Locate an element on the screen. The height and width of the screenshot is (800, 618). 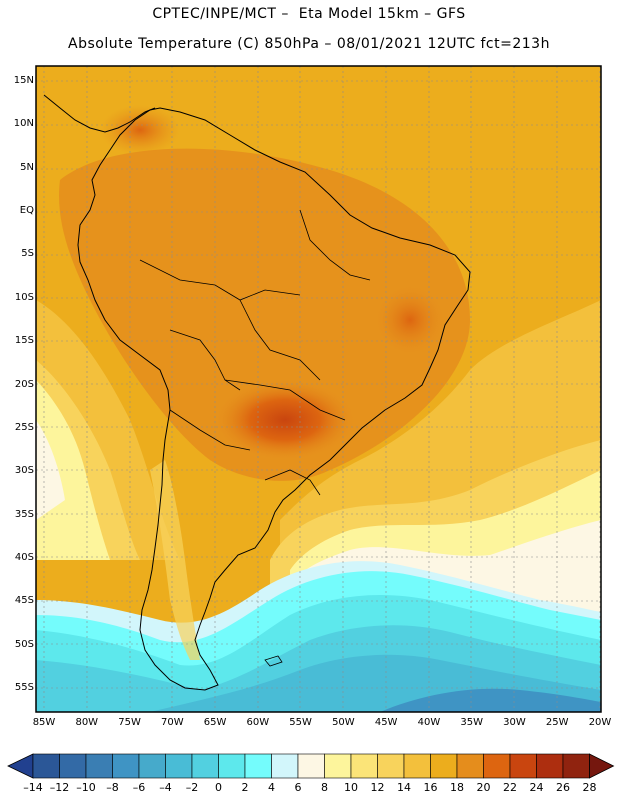
lon-tick-label: 25W is located at coordinates (557, 722).